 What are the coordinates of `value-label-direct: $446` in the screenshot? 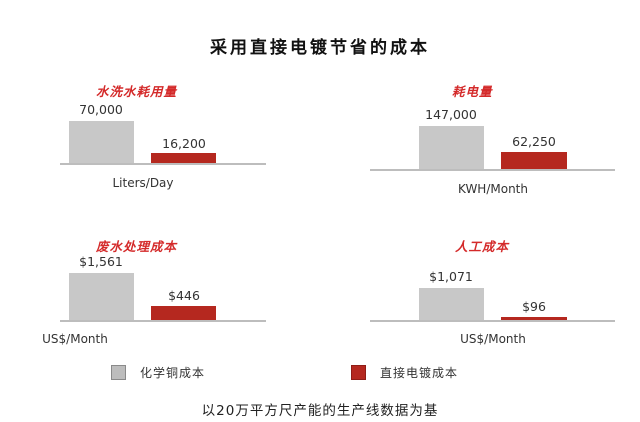 It's located at (184, 295).